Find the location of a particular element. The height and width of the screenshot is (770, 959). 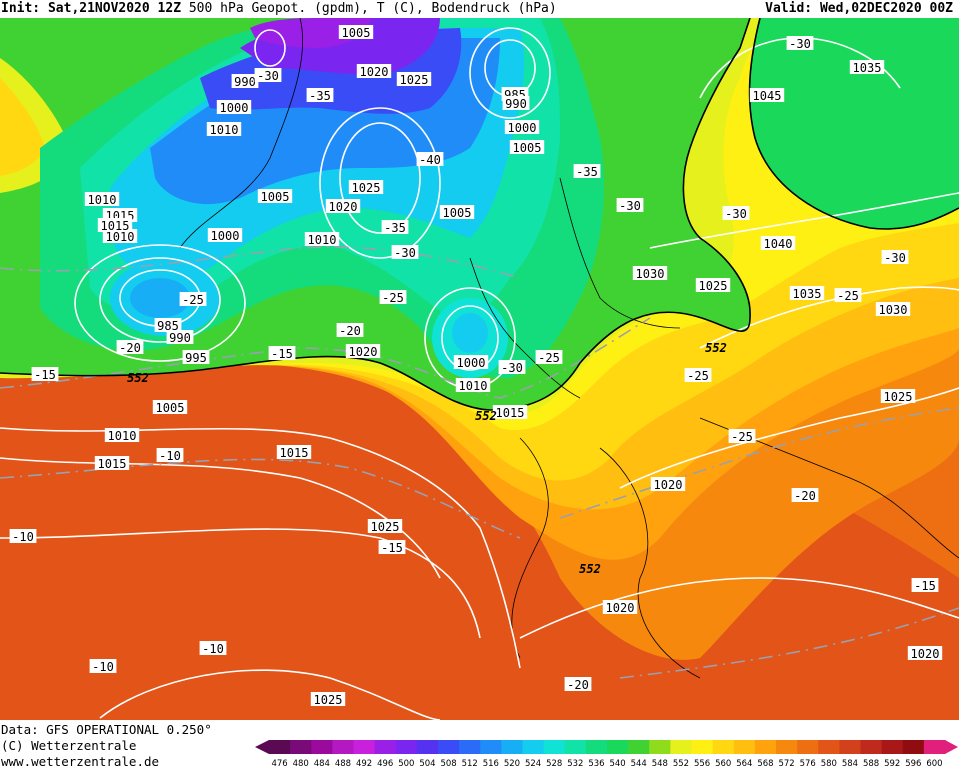

isobar-north-low is located at coordinates (270, 48).